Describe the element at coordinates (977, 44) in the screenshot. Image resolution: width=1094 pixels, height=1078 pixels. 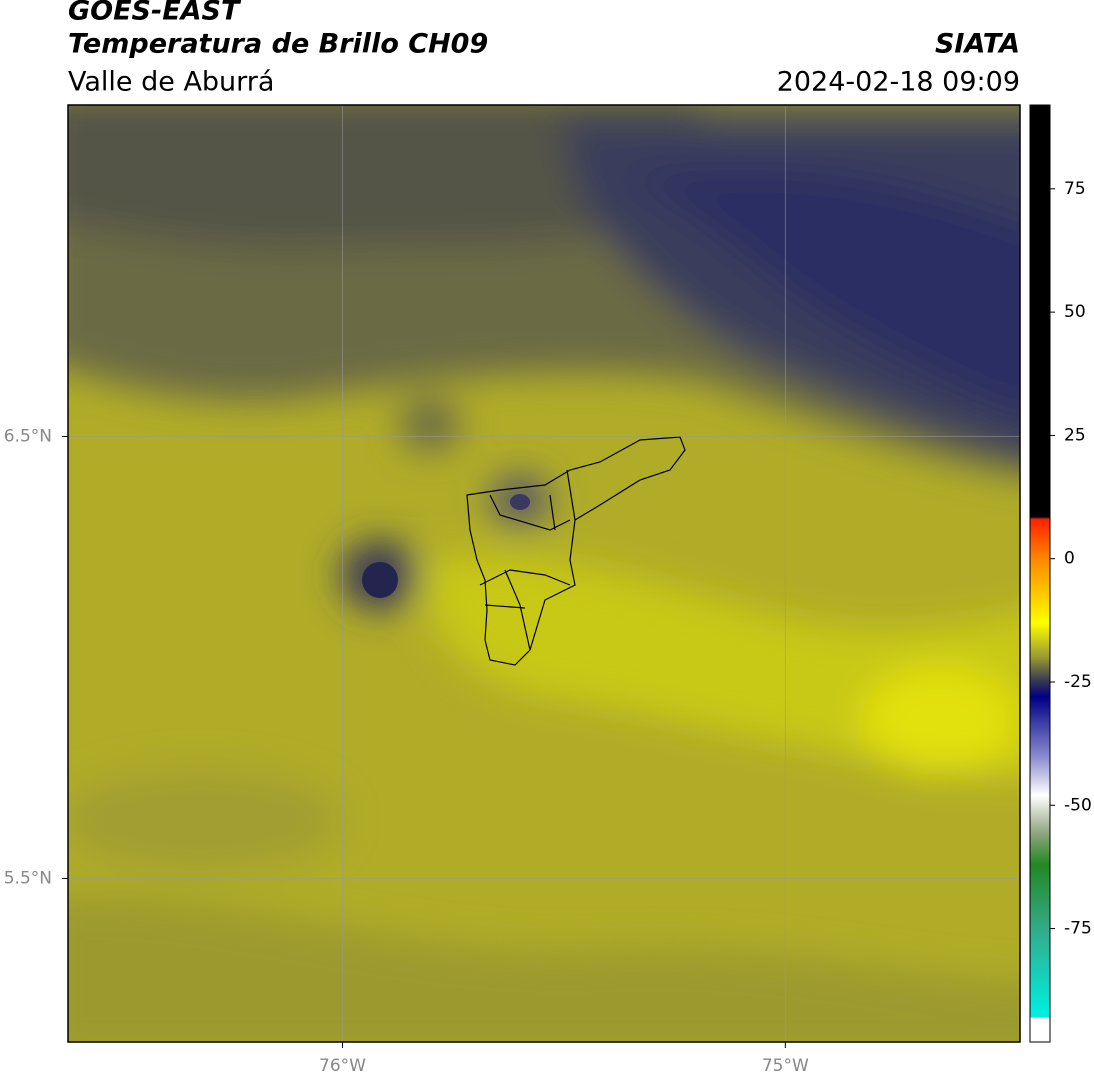
I see `source: SIATA` at that location.